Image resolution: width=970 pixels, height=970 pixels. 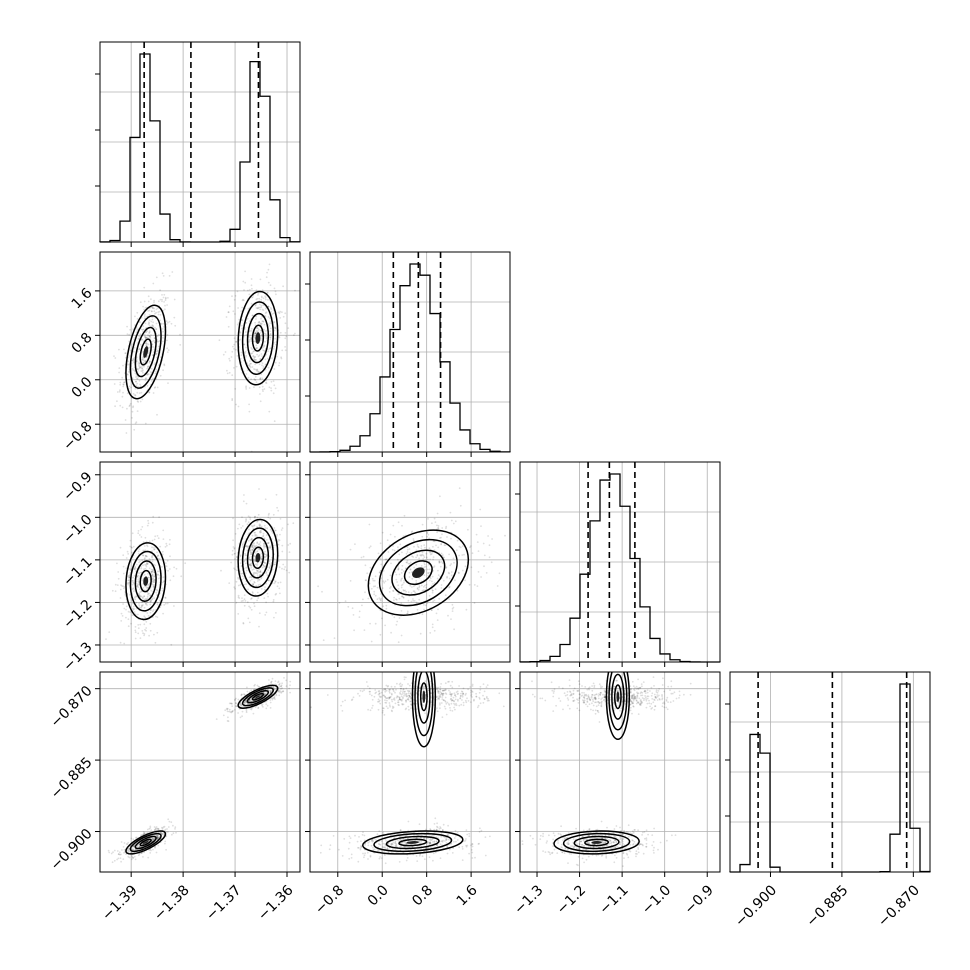 What do you see at coordinates (620, 568) in the screenshot?
I see `histogram-step` at bounding box center [620, 568].